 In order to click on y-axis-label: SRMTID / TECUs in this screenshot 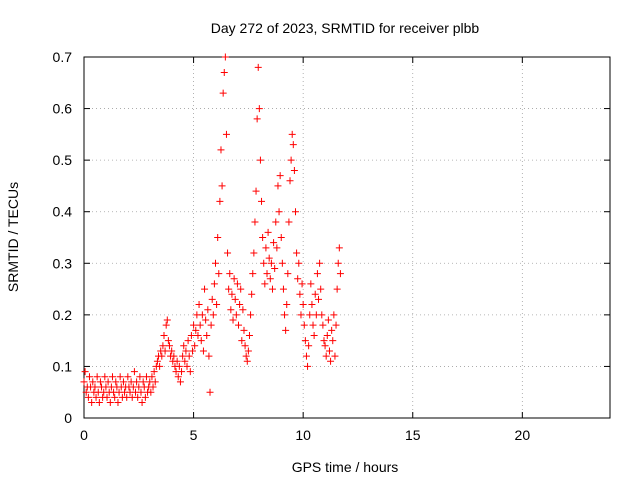, I will do `click(13, 237)`.